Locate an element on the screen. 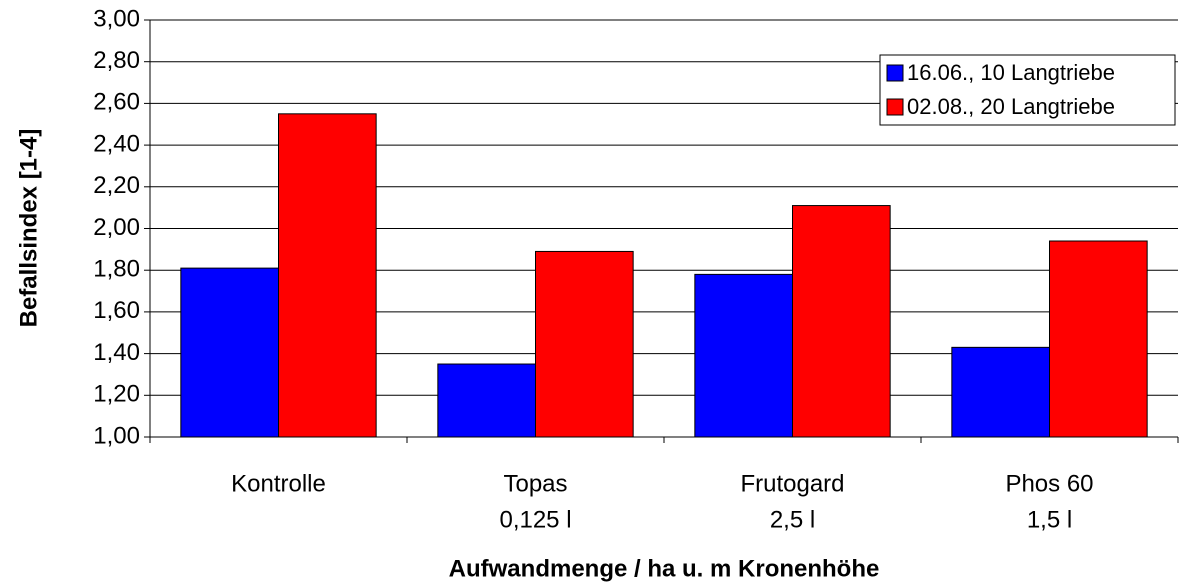 Image resolution: width=1203 pixels, height=585 pixels. x-tick-label: Frutogard is located at coordinates (792, 483).